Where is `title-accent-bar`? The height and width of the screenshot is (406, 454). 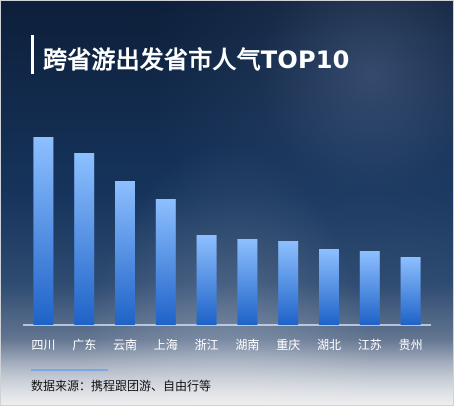 title-accent-bar is located at coordinates (32, 54).